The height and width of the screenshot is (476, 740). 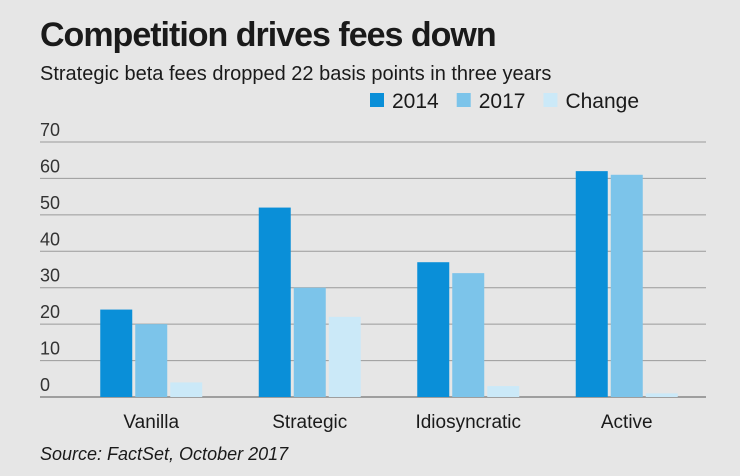 I want to click on chart-title: Competition drives fees down, so click(x=268, y=35).